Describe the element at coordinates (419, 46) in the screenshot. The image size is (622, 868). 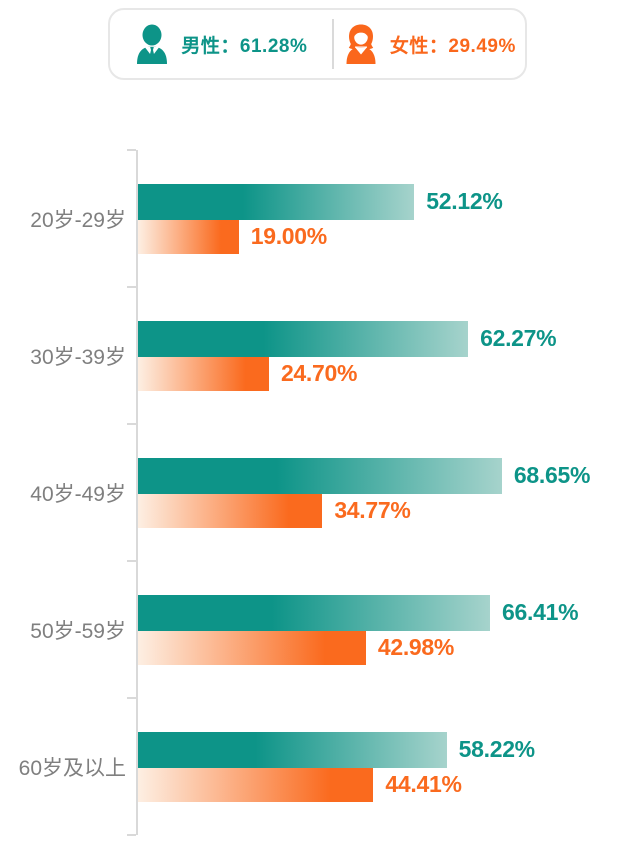
I see `legend-female-label: 女性：` at that location.